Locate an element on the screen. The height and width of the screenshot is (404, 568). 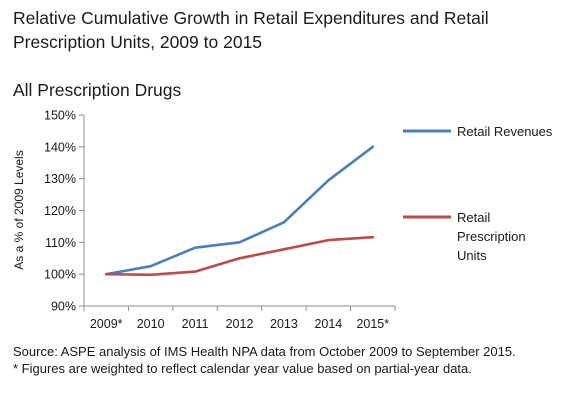
legend-label-1: Retail Revenues is located at coordinates (505, 131).